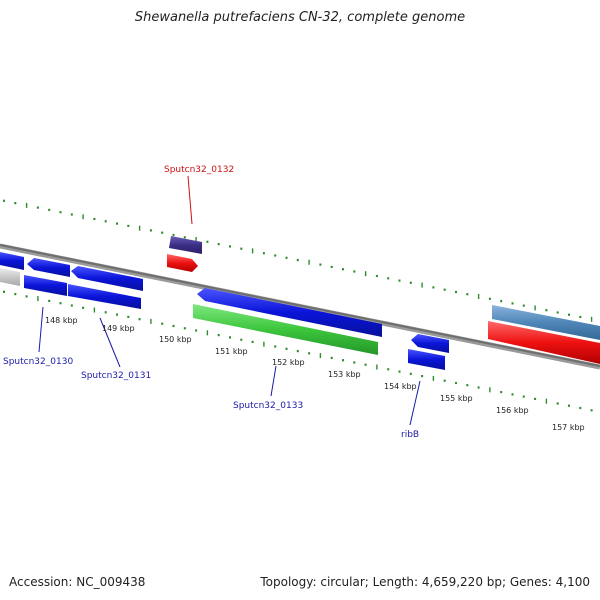 This screenshot has width=600, height=600. Describe the element at coordinates (182, 263) in the screenshot. I see `gene-red-arrow-small` at that location.